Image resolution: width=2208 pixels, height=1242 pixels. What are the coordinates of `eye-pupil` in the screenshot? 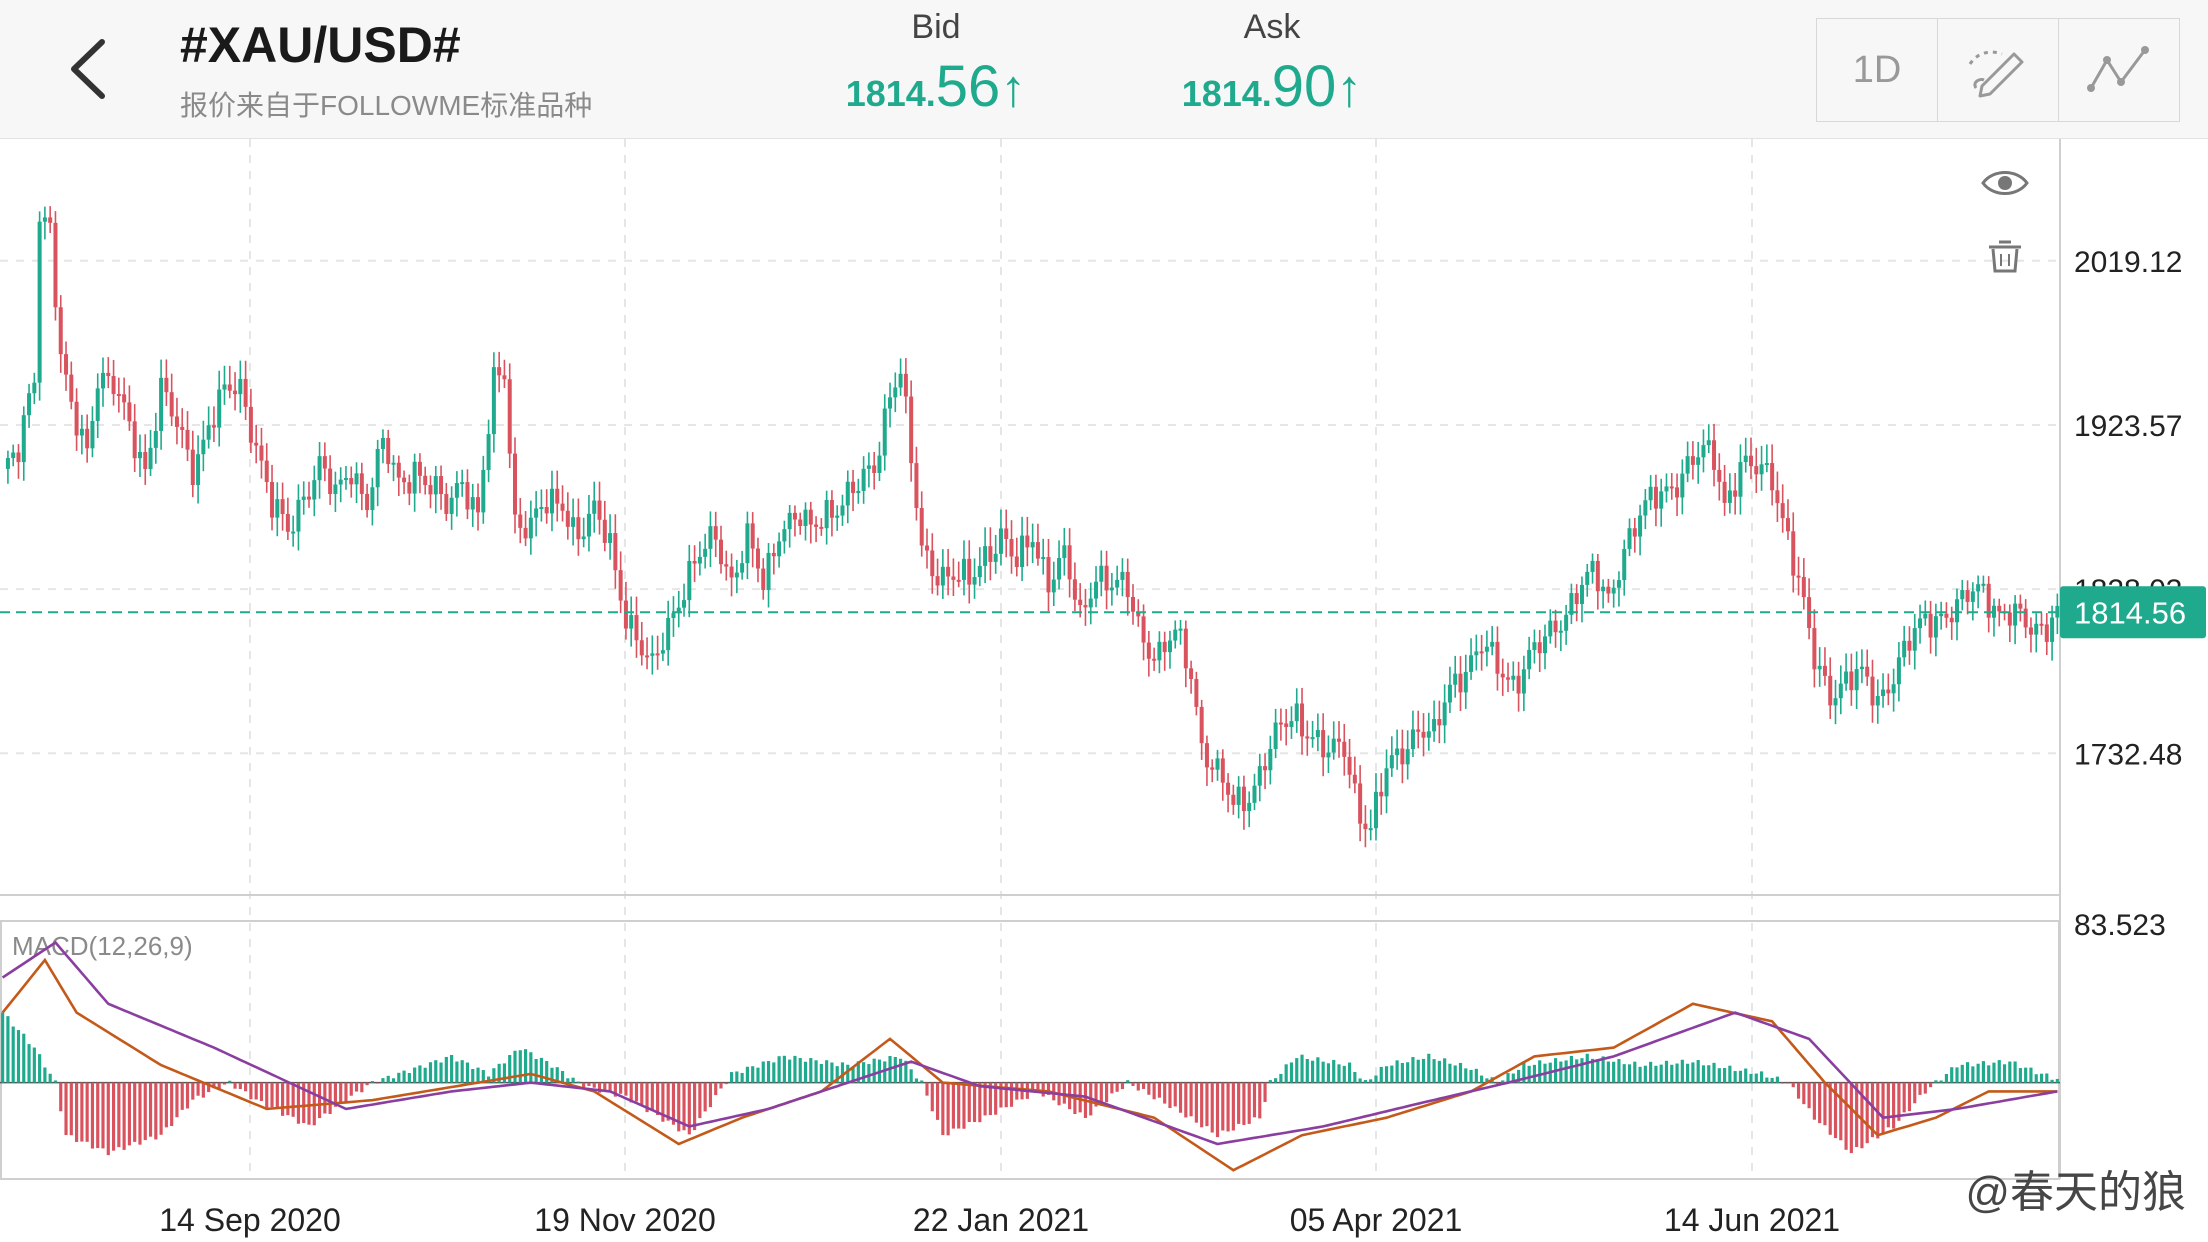 It's located at (2005, 183).